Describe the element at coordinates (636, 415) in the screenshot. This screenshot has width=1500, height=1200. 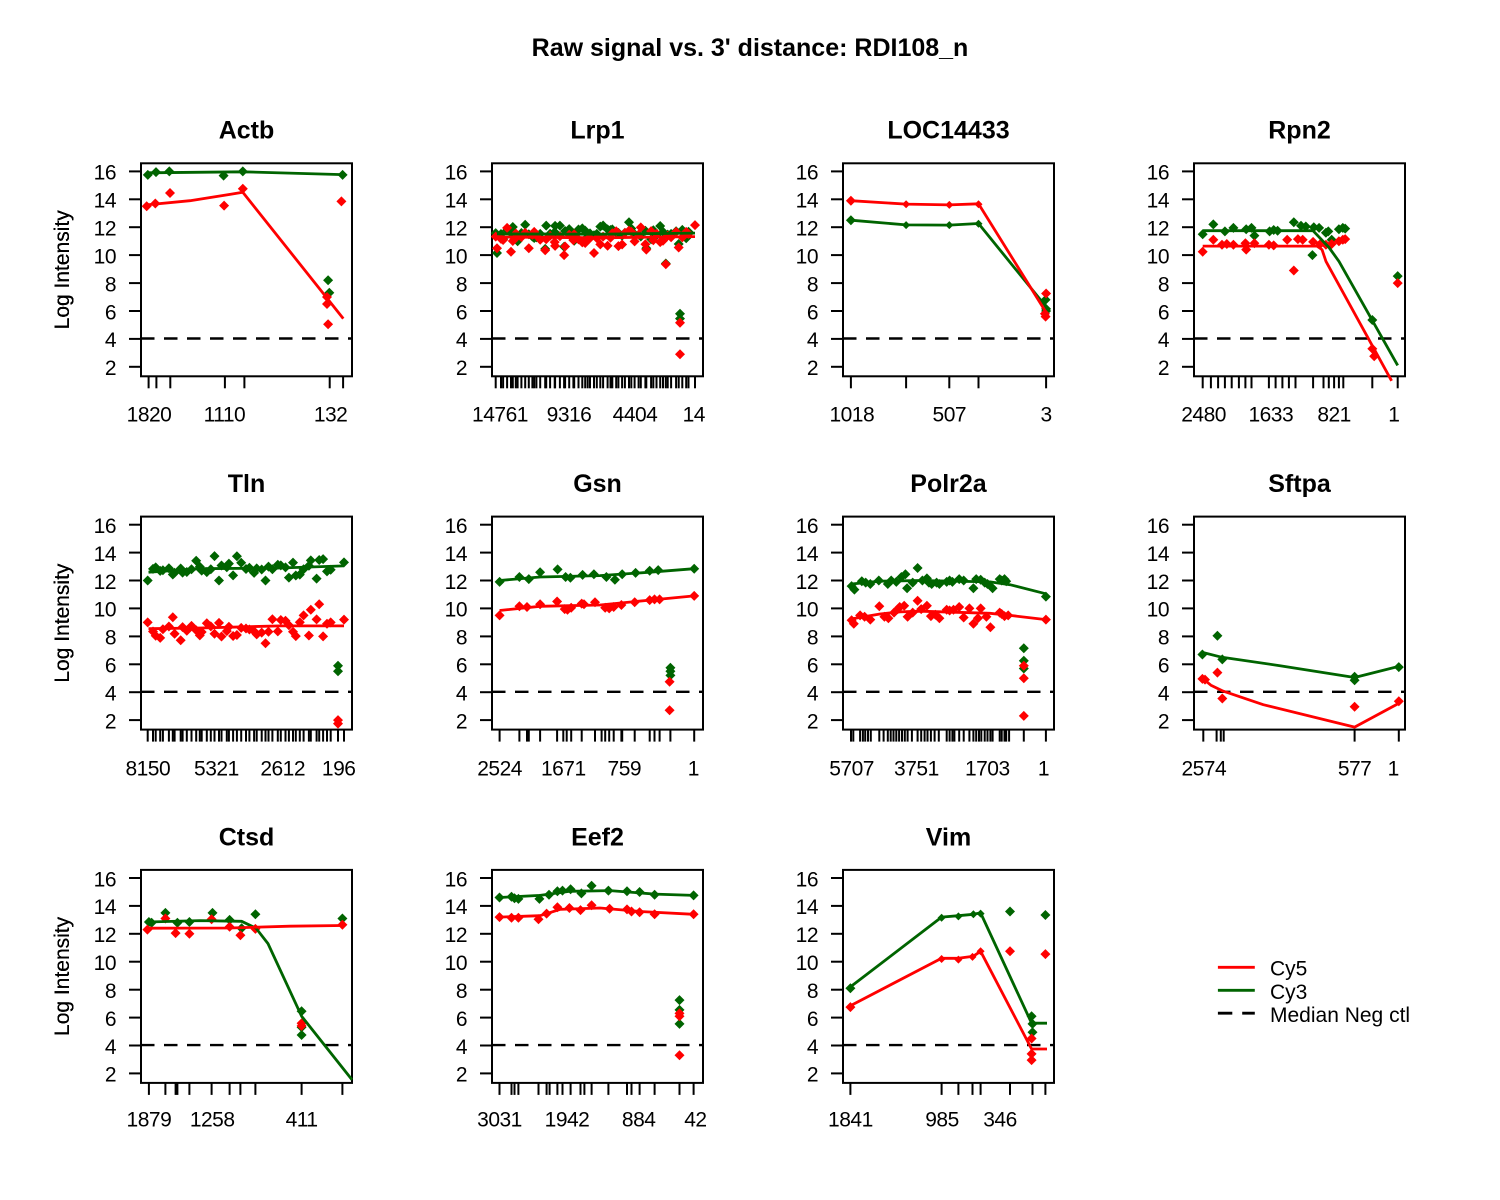
I see `svg-text: 4404` at that location.